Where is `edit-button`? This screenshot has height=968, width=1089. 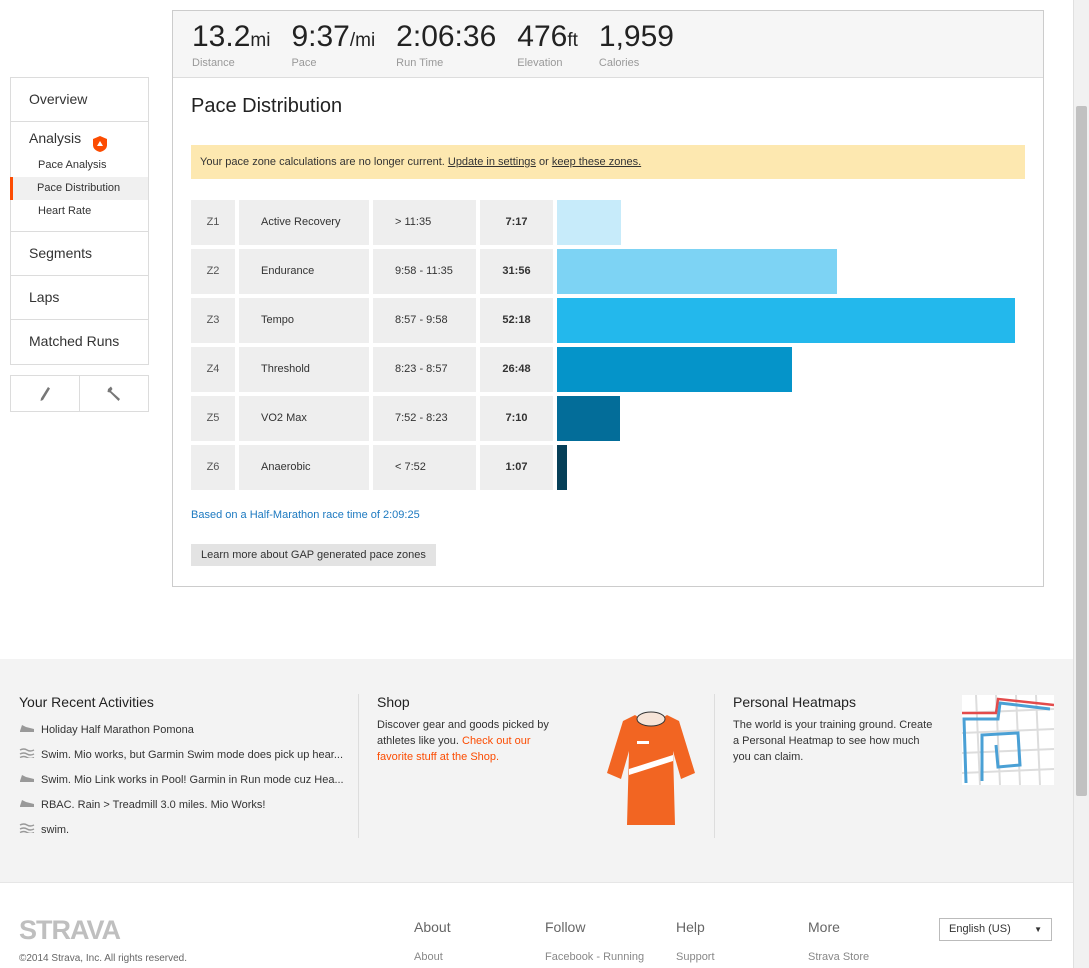 edit-button is located at coordinates (45, 393).